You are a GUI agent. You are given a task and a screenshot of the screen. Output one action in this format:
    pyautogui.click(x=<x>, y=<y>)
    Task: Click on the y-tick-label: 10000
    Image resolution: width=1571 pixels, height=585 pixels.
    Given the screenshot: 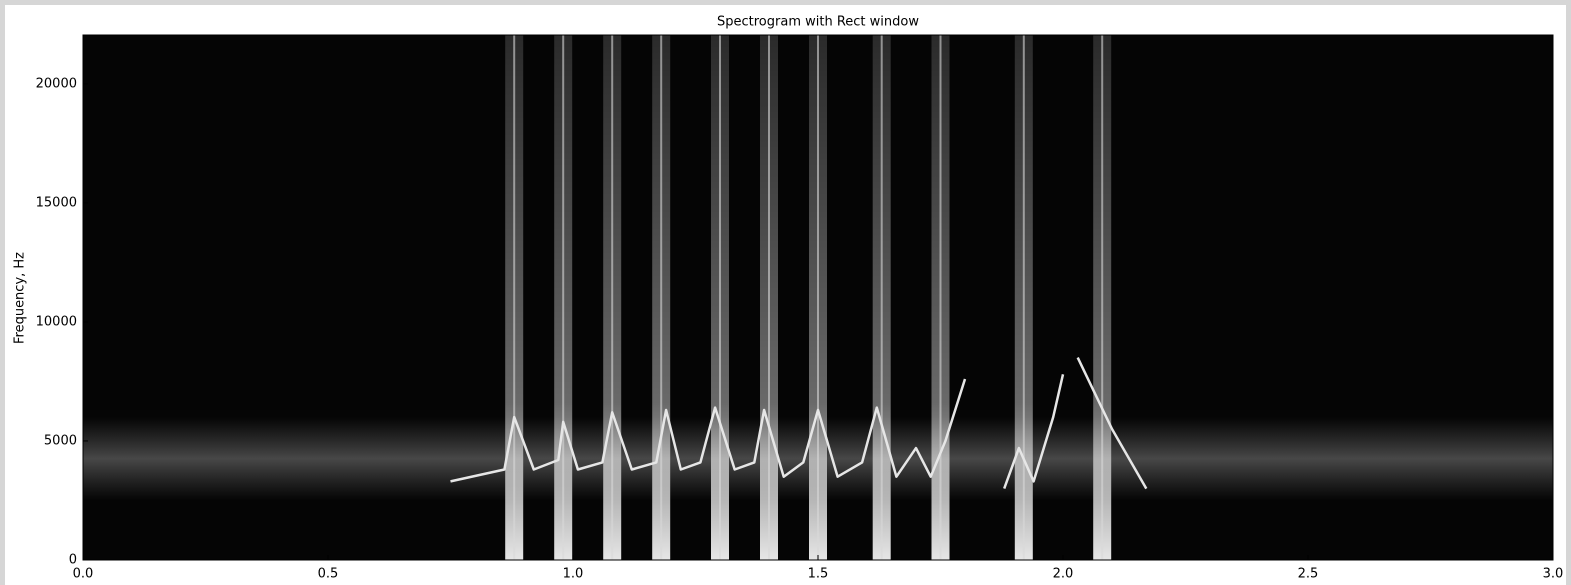 What is the action you would take?
    pyautogui.click(x=56, y=321)
    